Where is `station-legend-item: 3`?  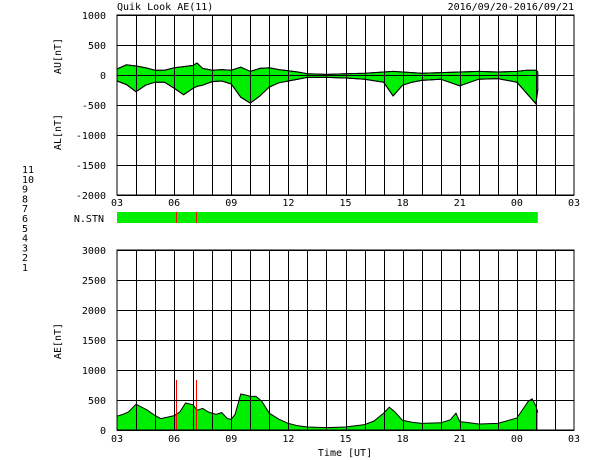 station-legend-item: 3 is located at coordinates (25, 248).